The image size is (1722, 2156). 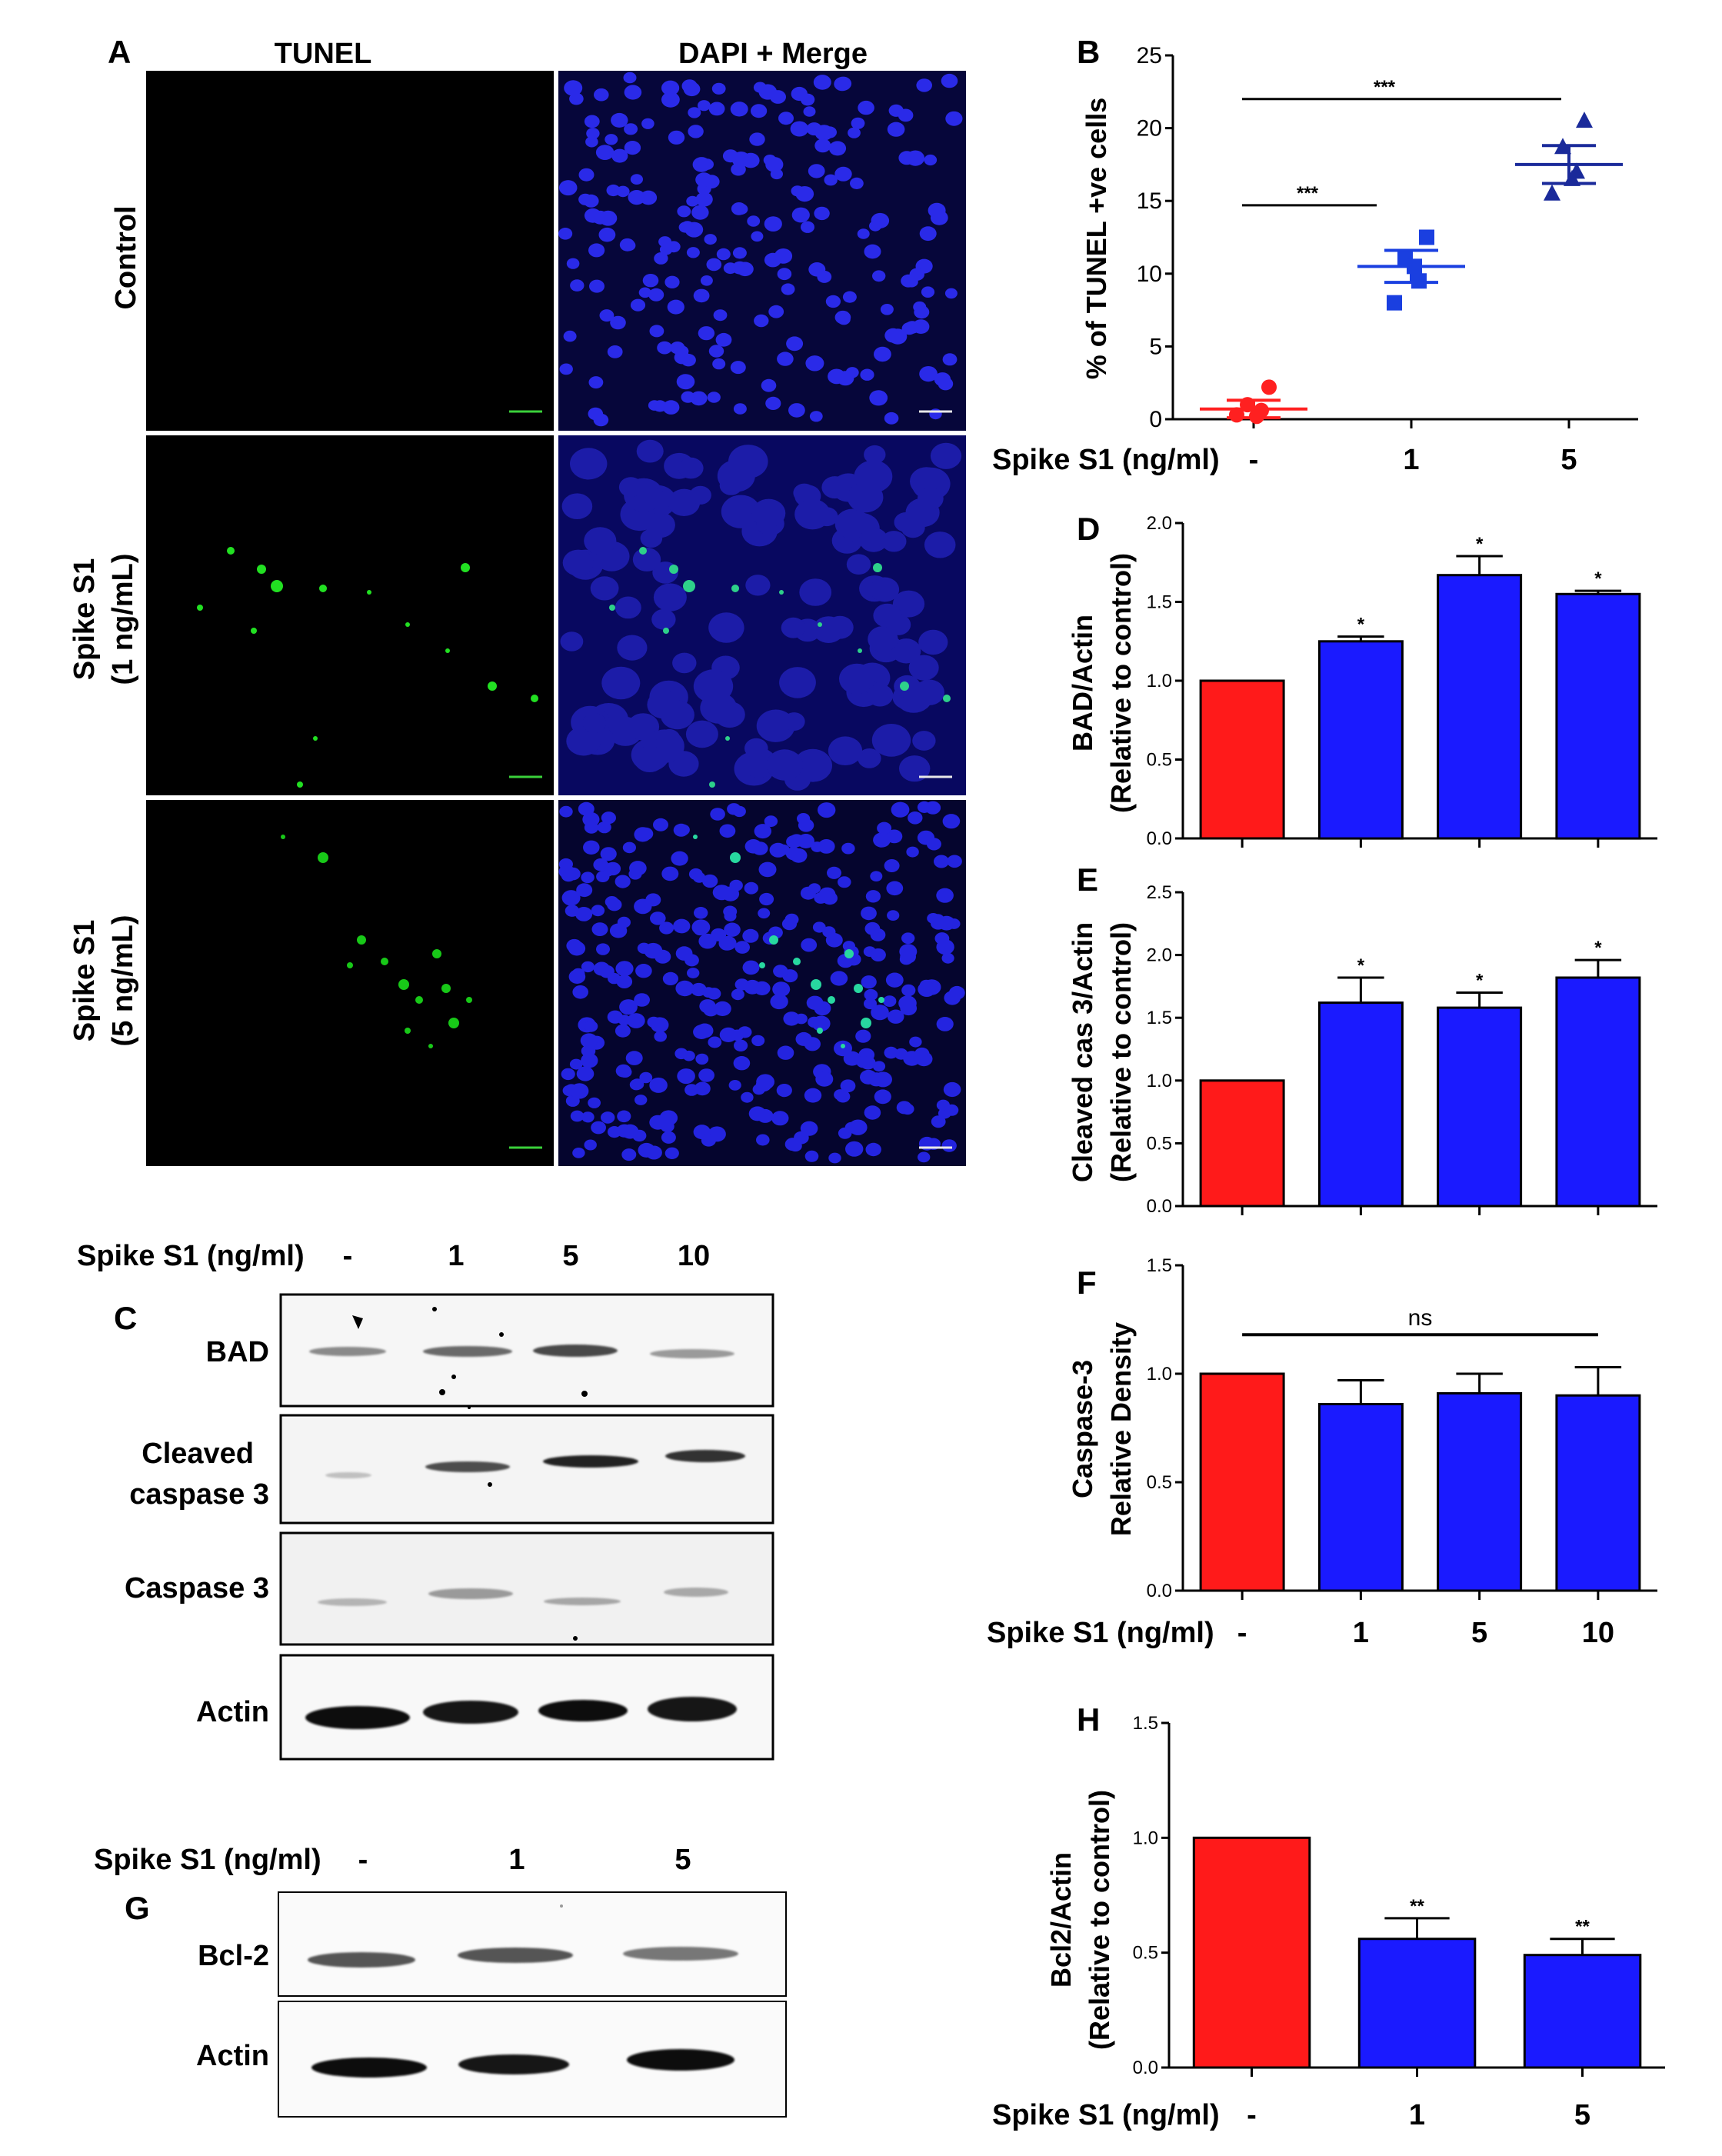 What do you see at coordinates (125, 1318) in the screenshot?
I see `panel-label-c: C` at bounding box center [125, 1318].